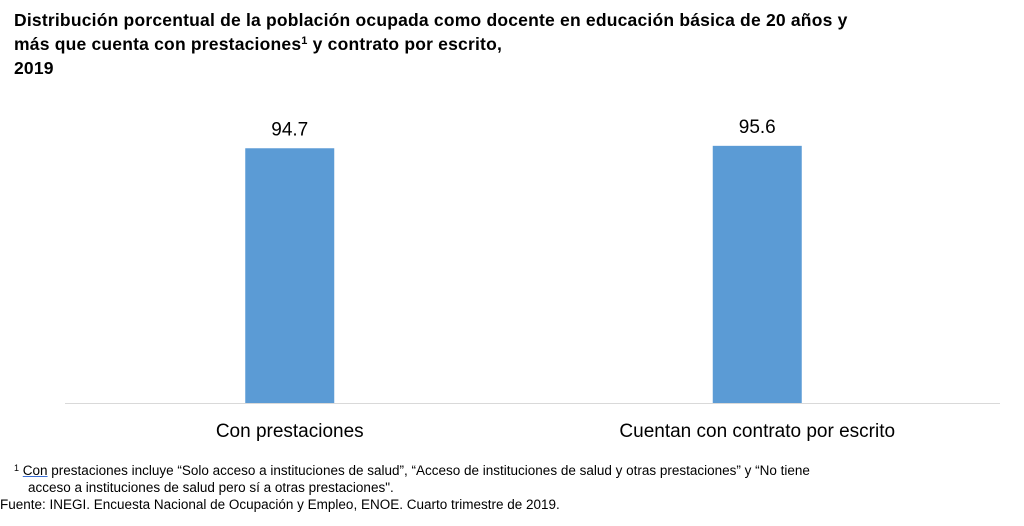  Describe the element at coordinates (405, 44) in the screenshot. I see `title-line-2b: y contrato por escrito,` at that location.